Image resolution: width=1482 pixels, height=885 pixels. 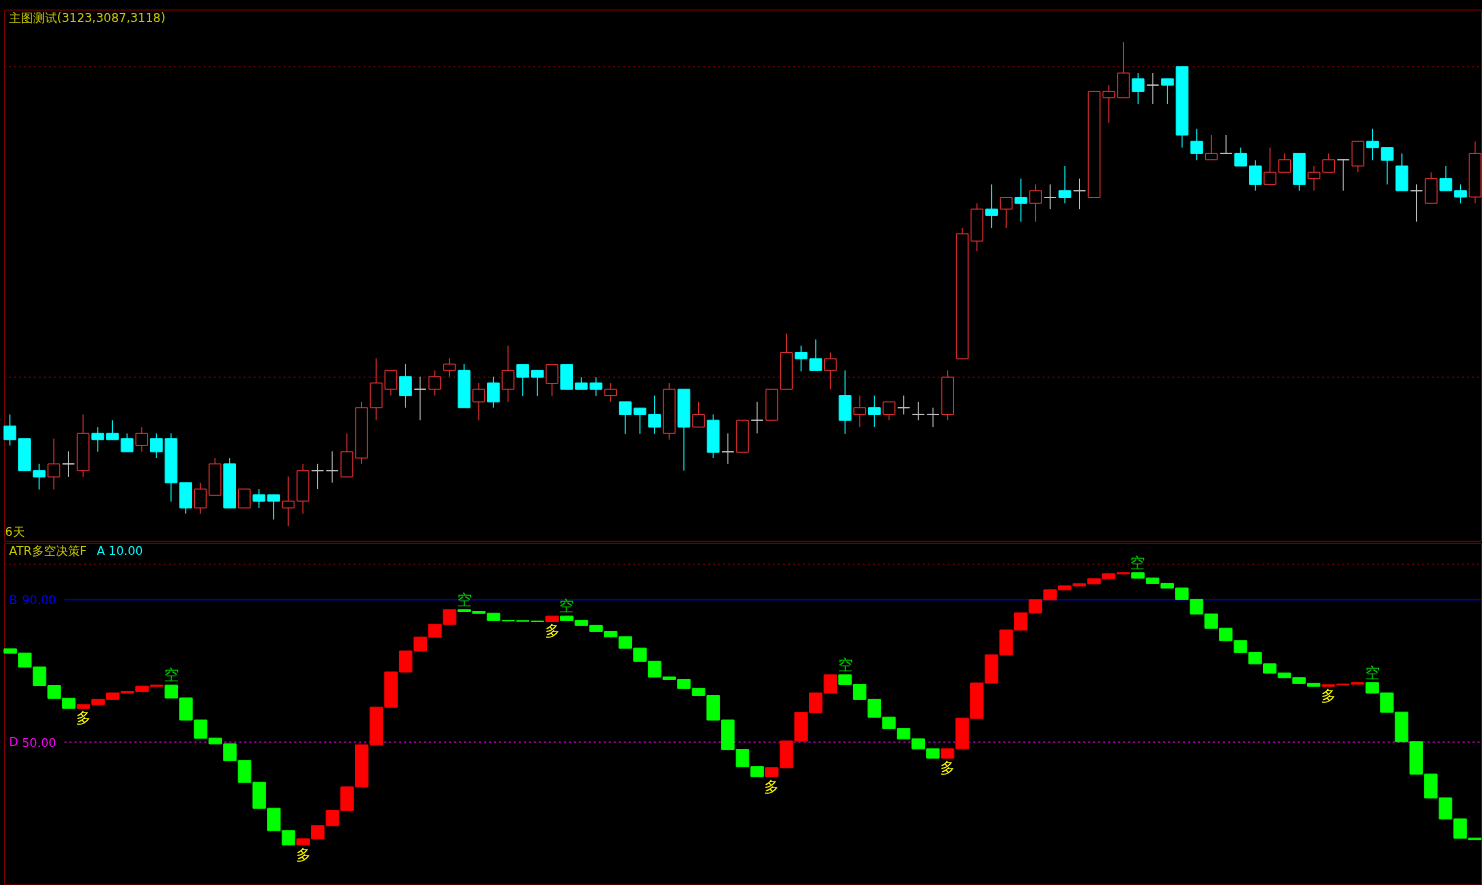 I want to click on y-tick-label: 50.00, so click(x=39, y=742).